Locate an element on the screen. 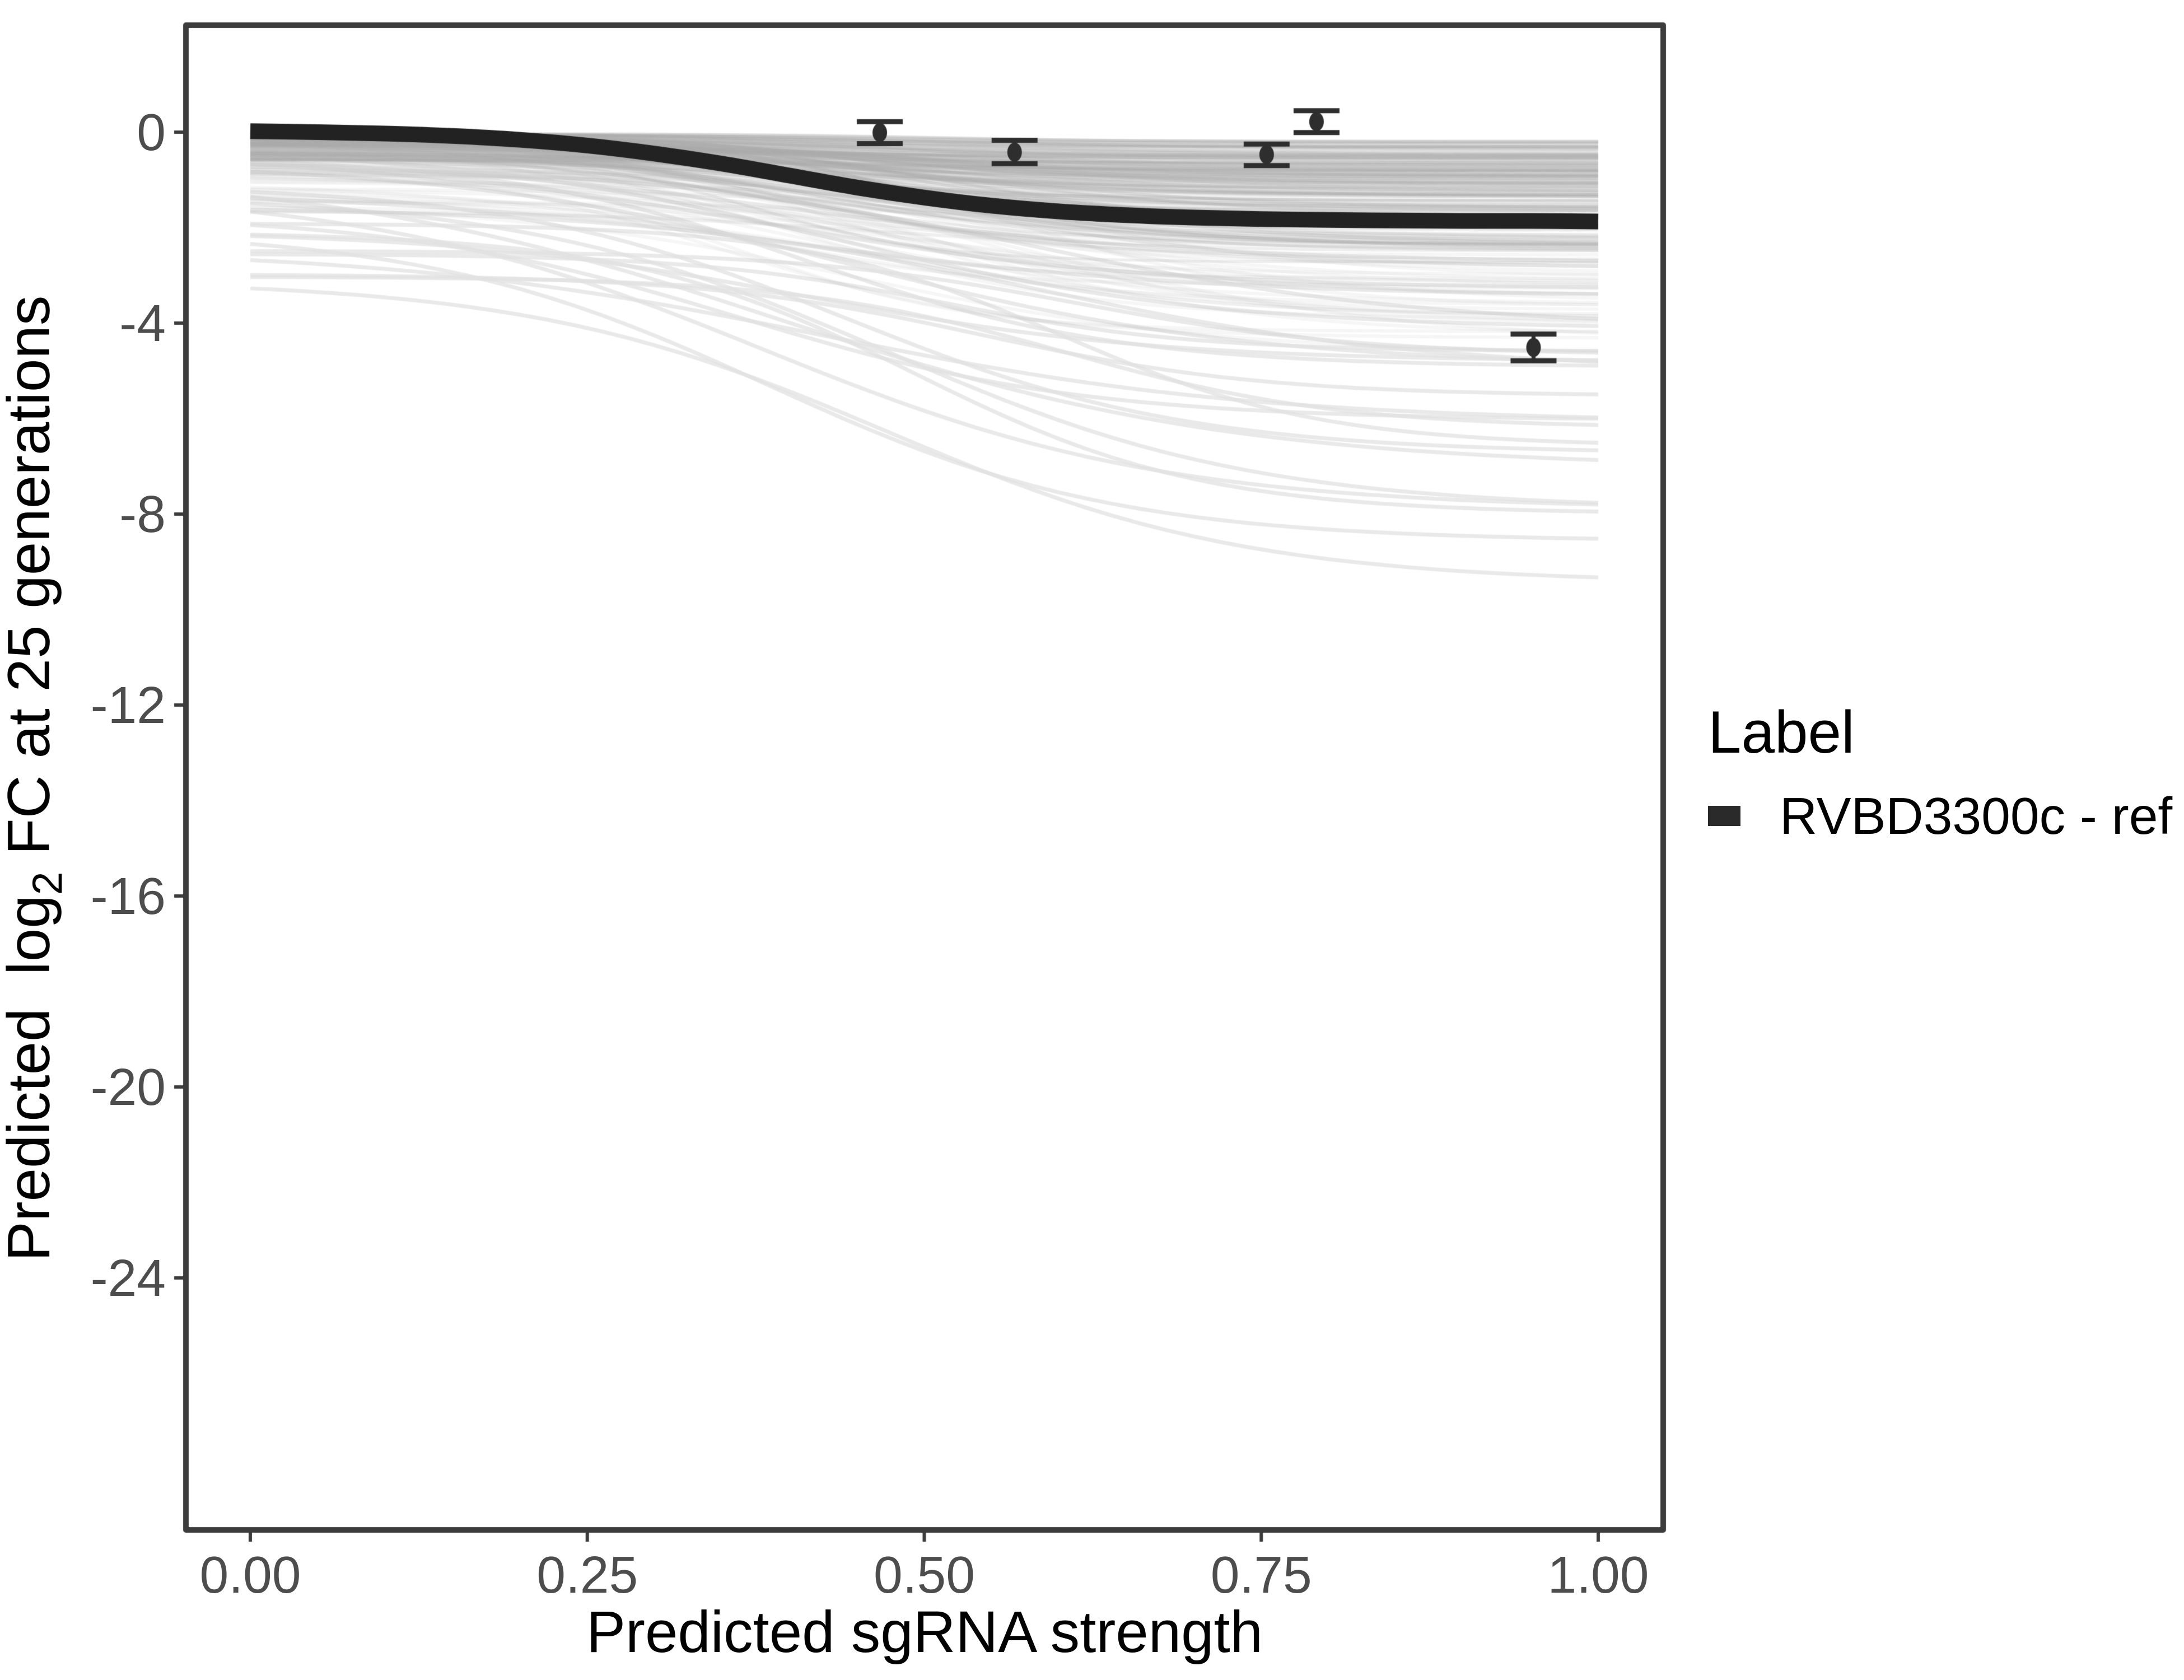 This screenshot has height=1680, width=2184. y-tick-label: -16 is located at coordinates (128, 896).